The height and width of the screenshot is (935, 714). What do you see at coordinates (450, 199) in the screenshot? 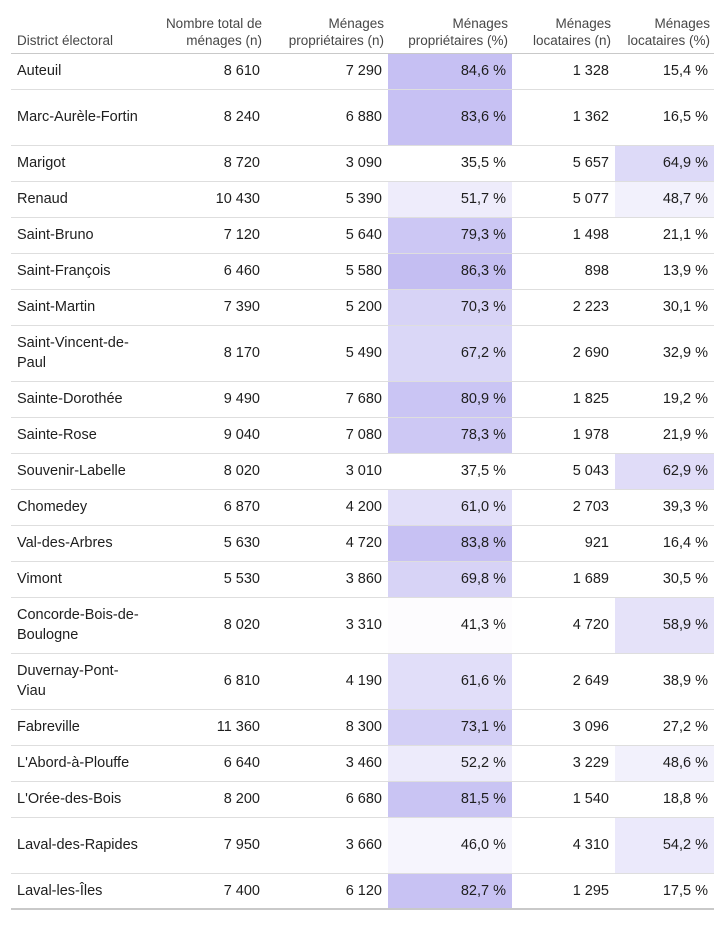
I see `owners-percent-cell: 51,7 %` at bounding box center [450, 199].